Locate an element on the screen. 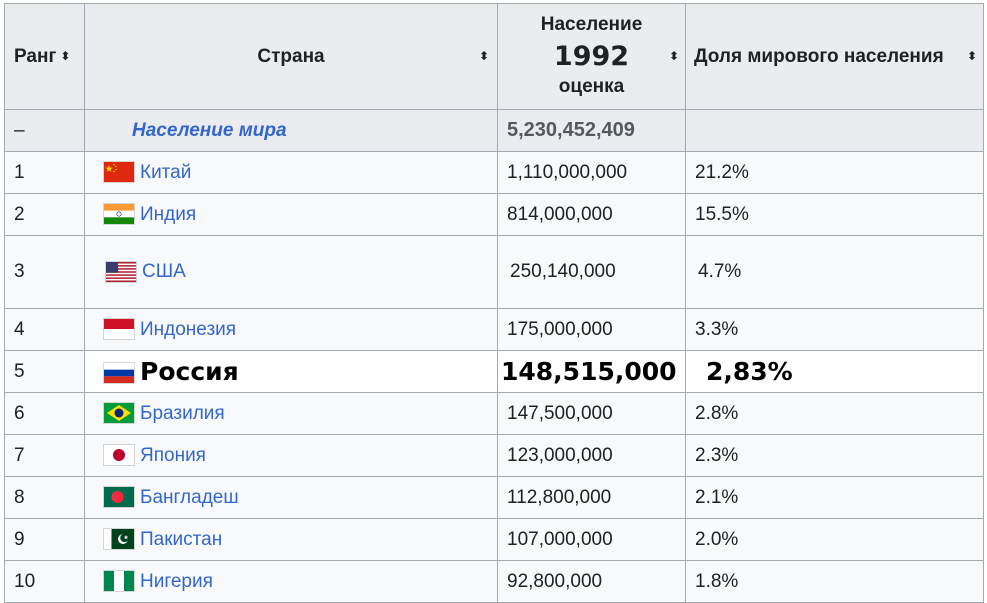  column-header-population: Население 1992 оценка ⬍ is located at coordinates (591, 56).